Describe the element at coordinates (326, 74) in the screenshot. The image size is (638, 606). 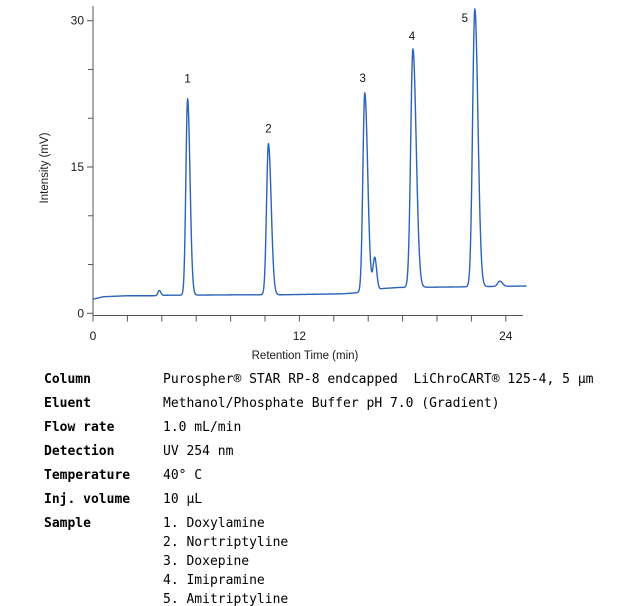
I see `peak-number-labels: 1 2 3 4 5` at that location.